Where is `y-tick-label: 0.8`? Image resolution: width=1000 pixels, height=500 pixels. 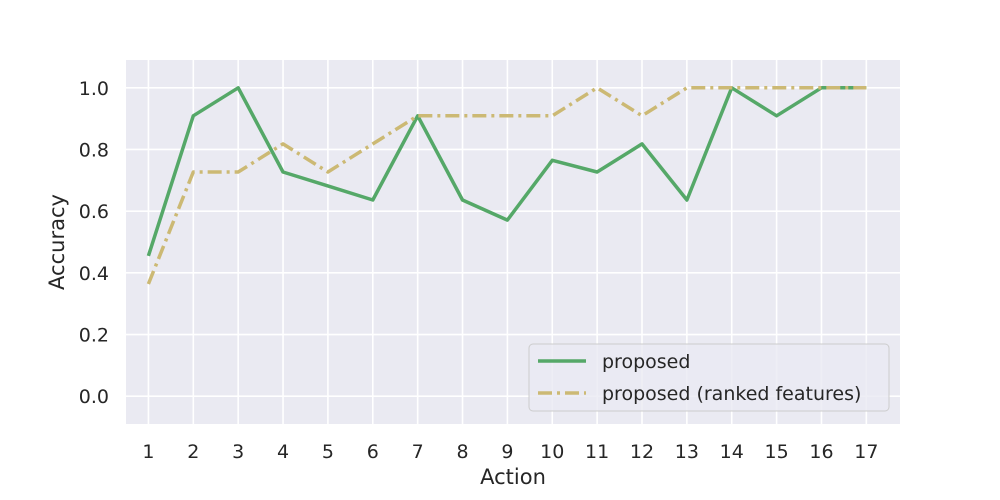
y-tick-label: 0.8 is located at coordinates (94, 150).